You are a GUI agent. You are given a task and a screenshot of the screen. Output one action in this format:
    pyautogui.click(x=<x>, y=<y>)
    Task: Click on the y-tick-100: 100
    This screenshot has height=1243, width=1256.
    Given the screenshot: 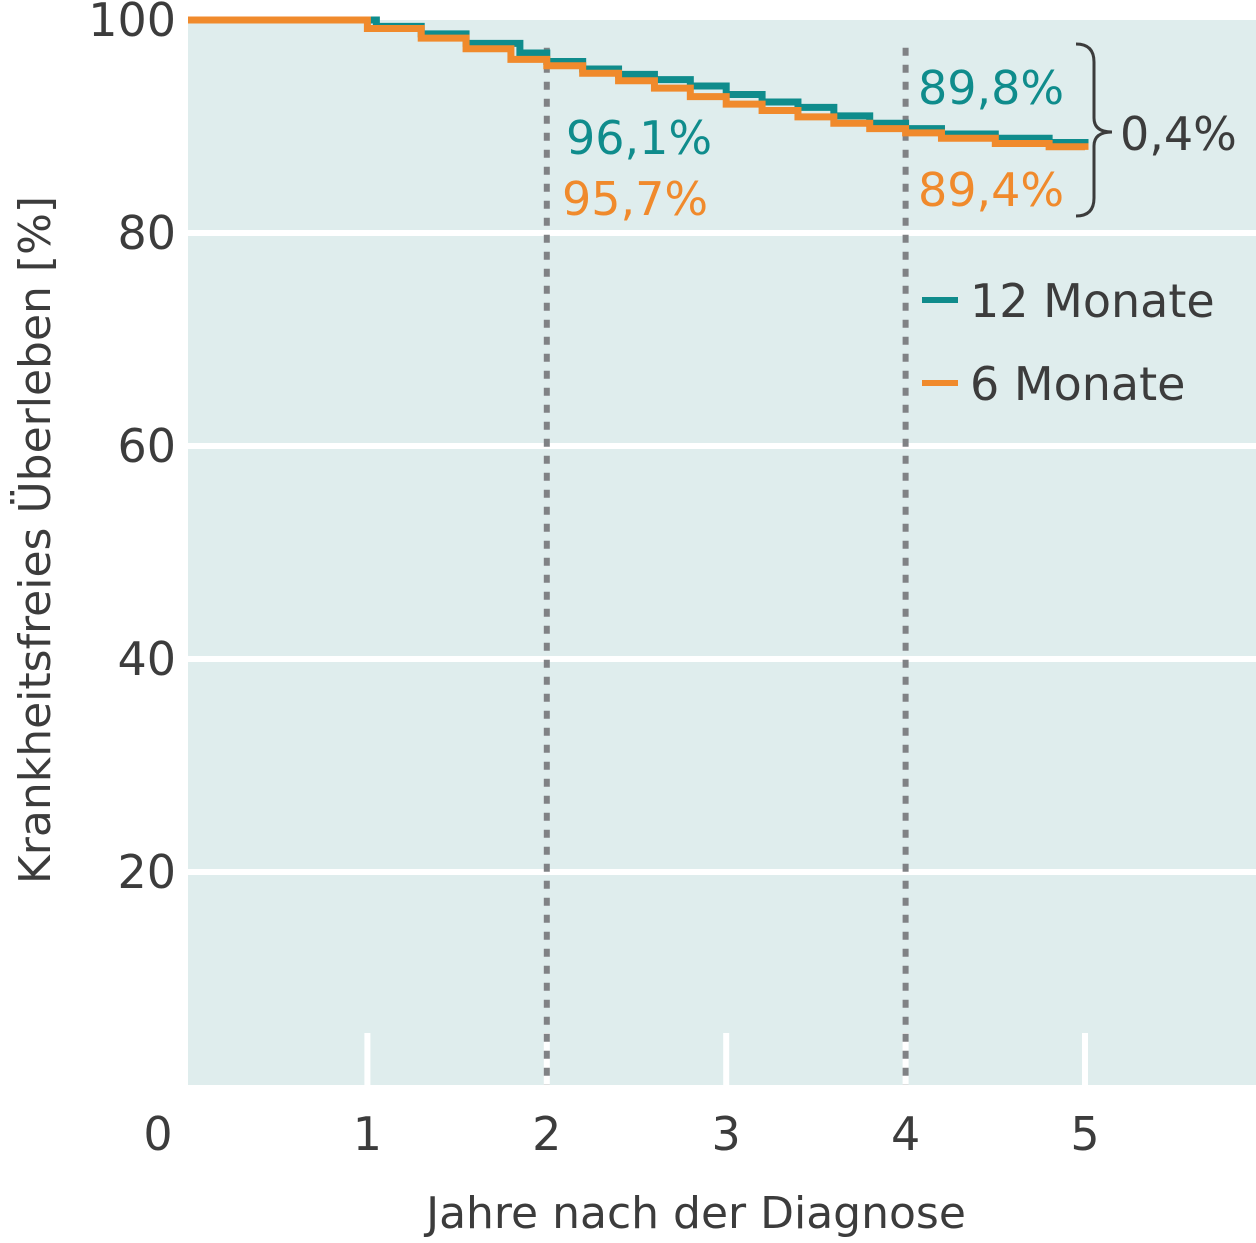 What is the action you would take?
    pyautogui.click(x=132, y=23)
    